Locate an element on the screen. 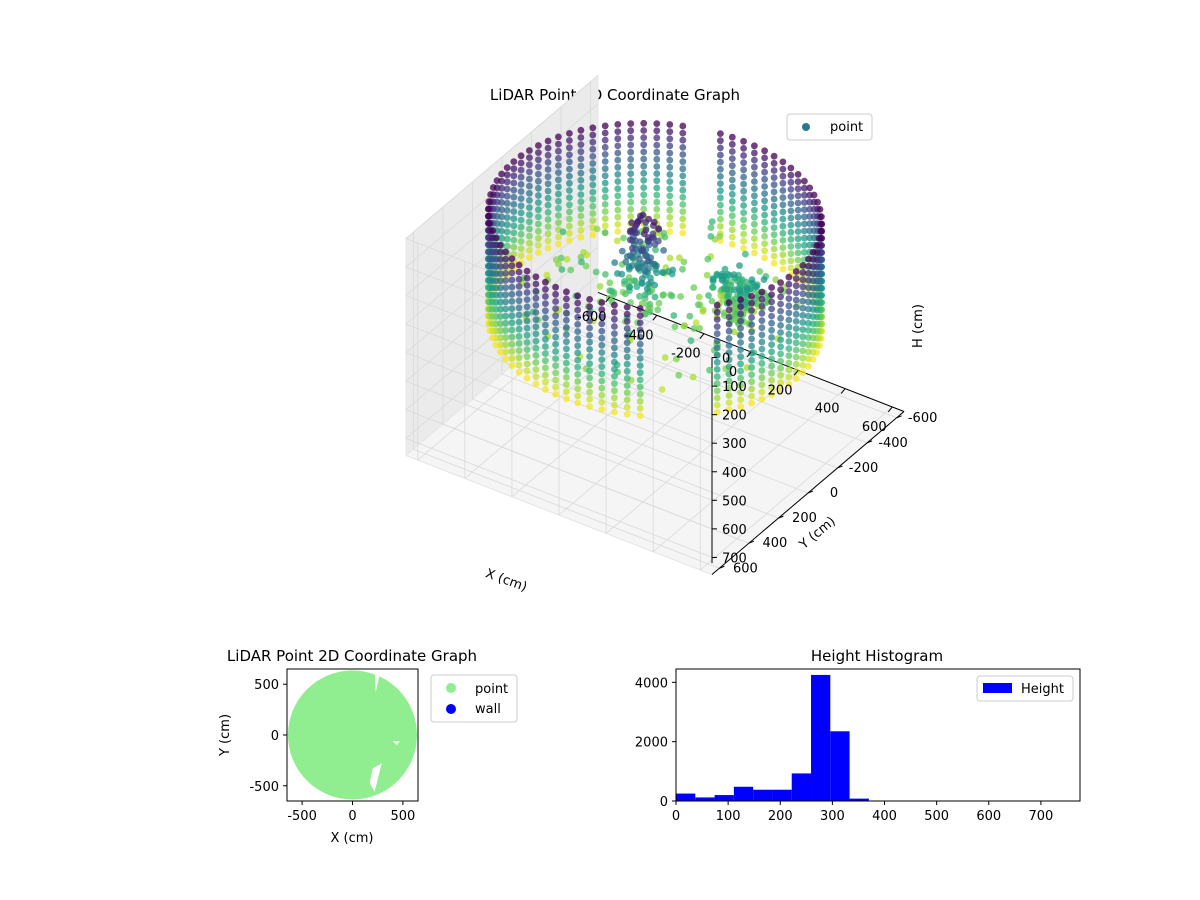 The width and height of the screenshot is (1200, 900). plot-3d-gridline-y is located at coordinates (566, 508).